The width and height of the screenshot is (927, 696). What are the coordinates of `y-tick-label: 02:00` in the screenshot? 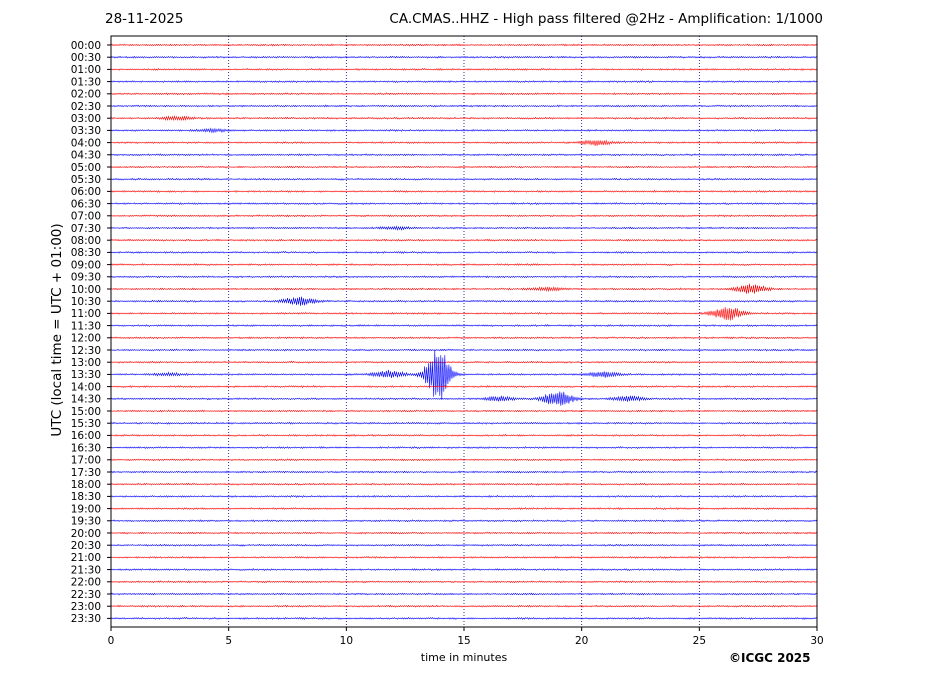 It's located at (86, 95).